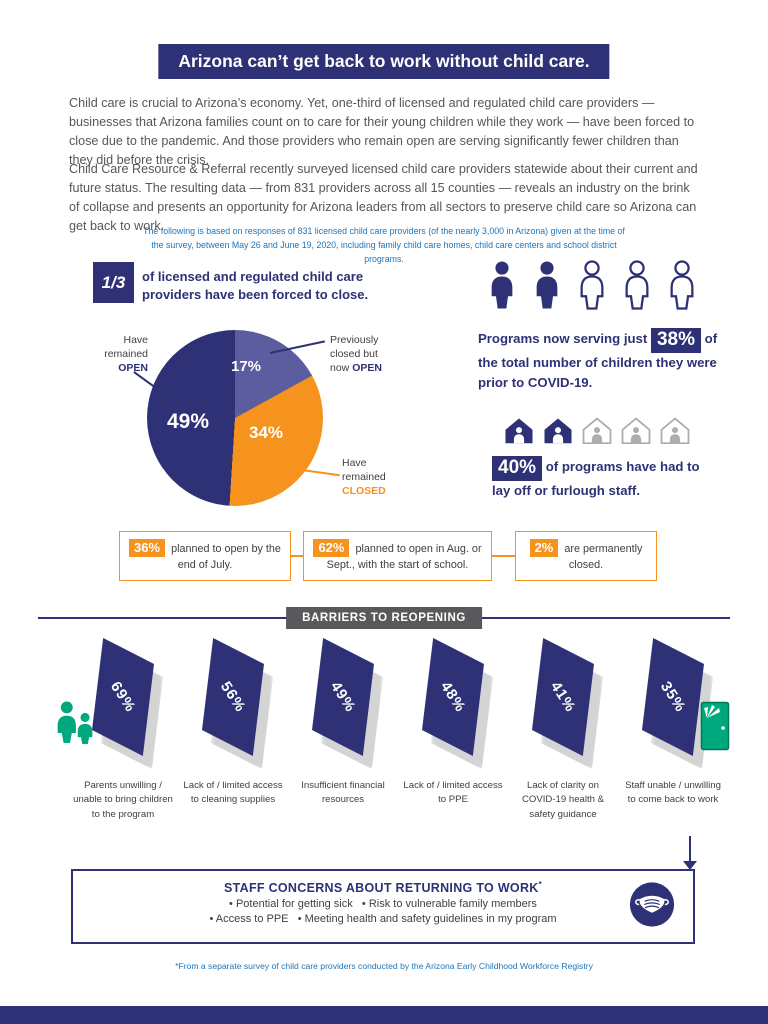  I want to click on pie-label-open: Have remained OPEN, so click(116, 354).